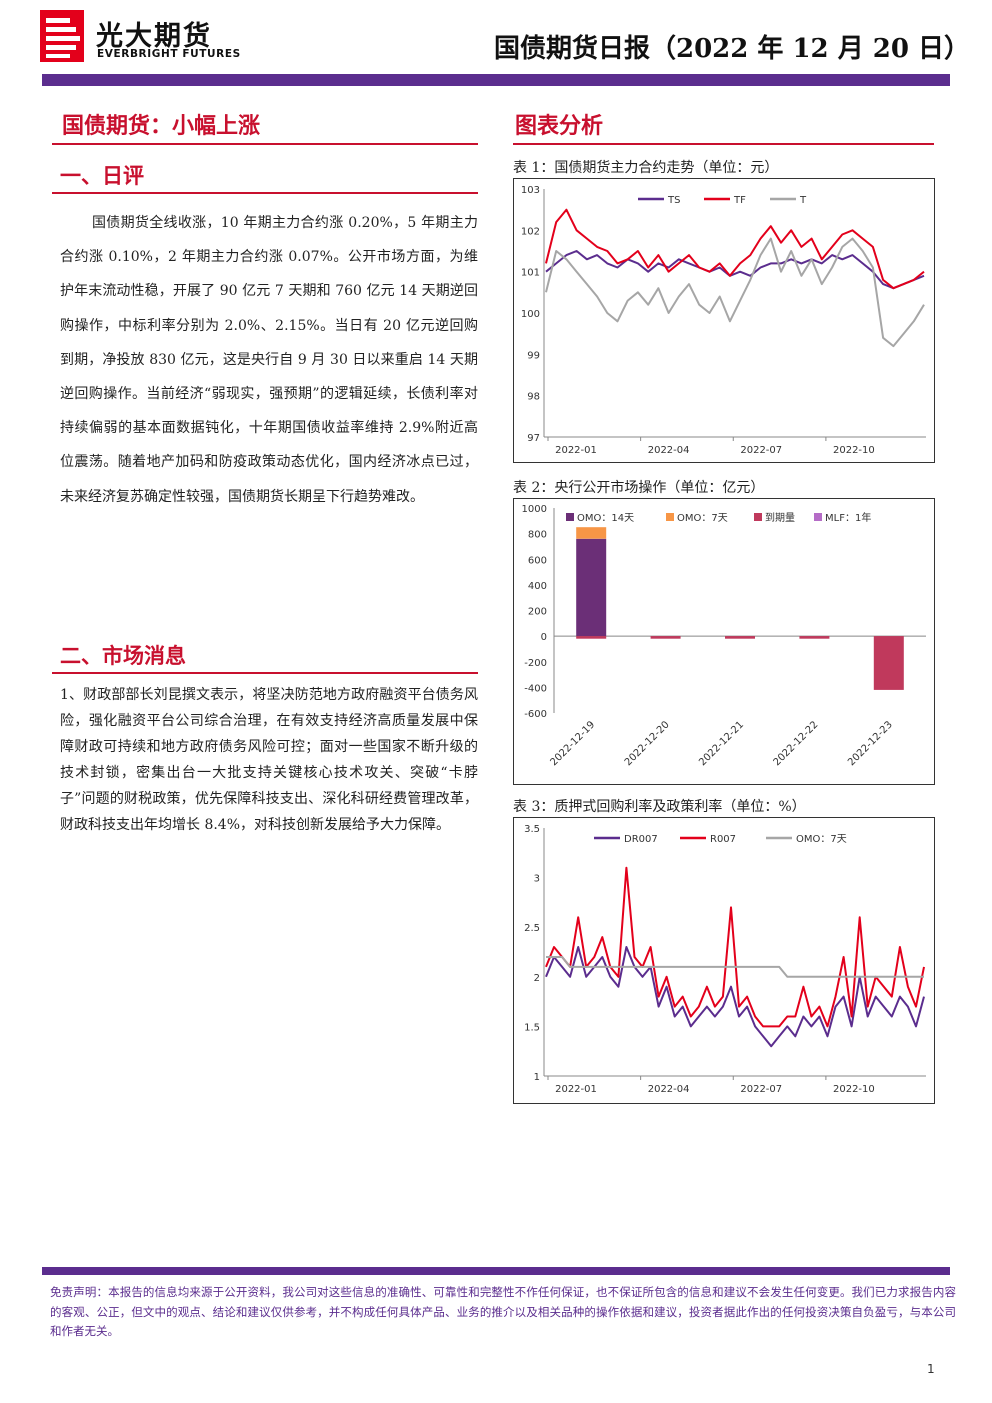 The height and width of the screenshot is (1403, 992). What do you see at coordinates (639, 488) in the screenshot?
I see `chart2-caption: 表 2：央行公开市场操作（单位：亿元）` at bounding box center [639, 488].